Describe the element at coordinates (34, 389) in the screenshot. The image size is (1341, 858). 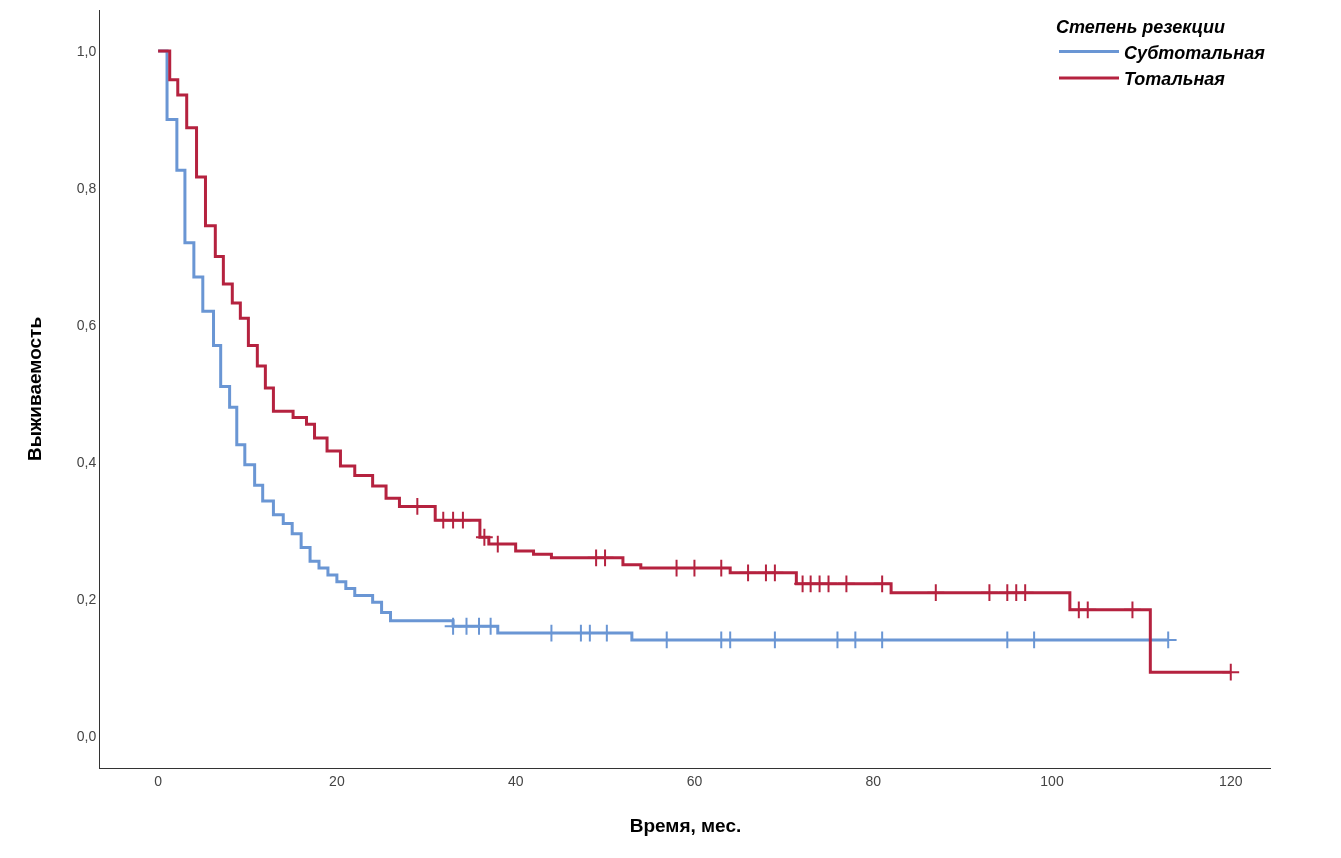
I see `y-axis-title: Выживаемость` at that location.